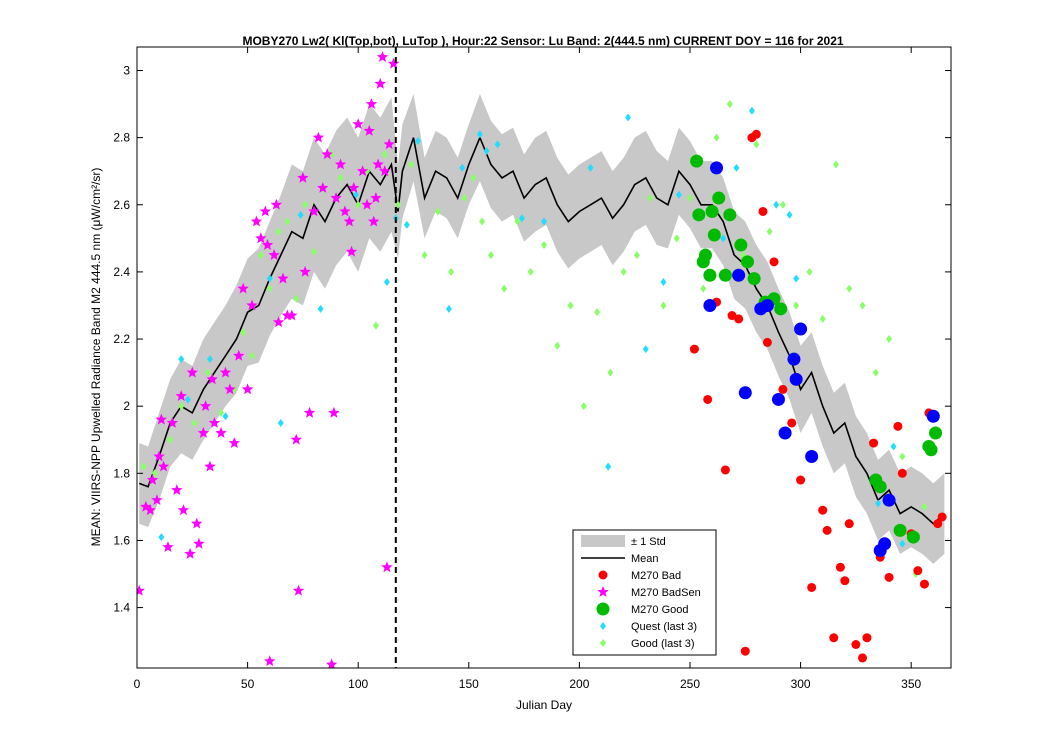 The width and height of the screenshot is (1050, 750). What do you see at coordinates (603, 541) in the screenshot?
I see `legend-swatch-std` at bounding box center [603, 541].